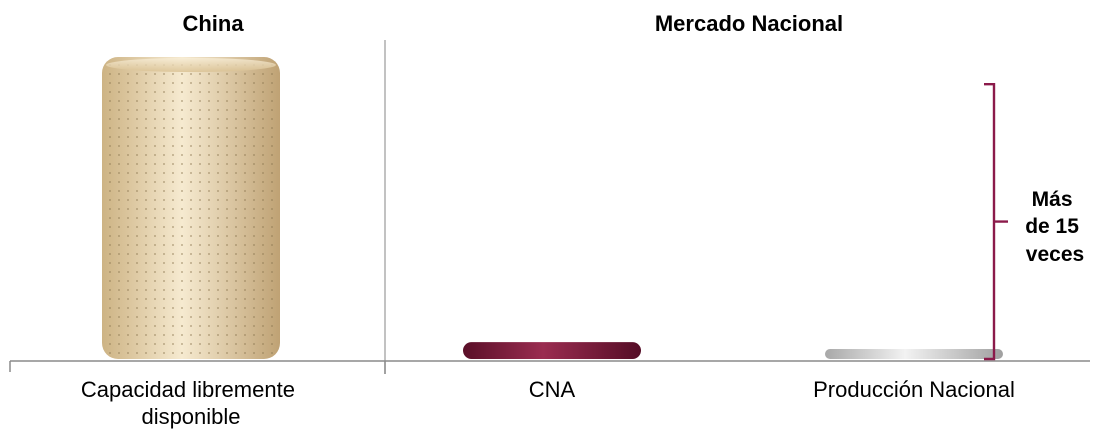  What do you see at coordinates (191, 403) in the screenshot?
I see `category-label-capacidad: Capacidad libremente disponible` at bounding box center [191, 403].